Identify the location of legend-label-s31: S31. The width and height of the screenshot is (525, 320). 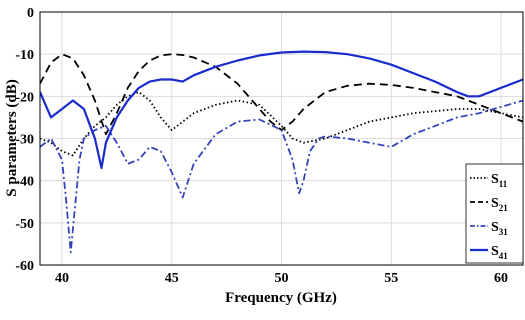
(499, 228).